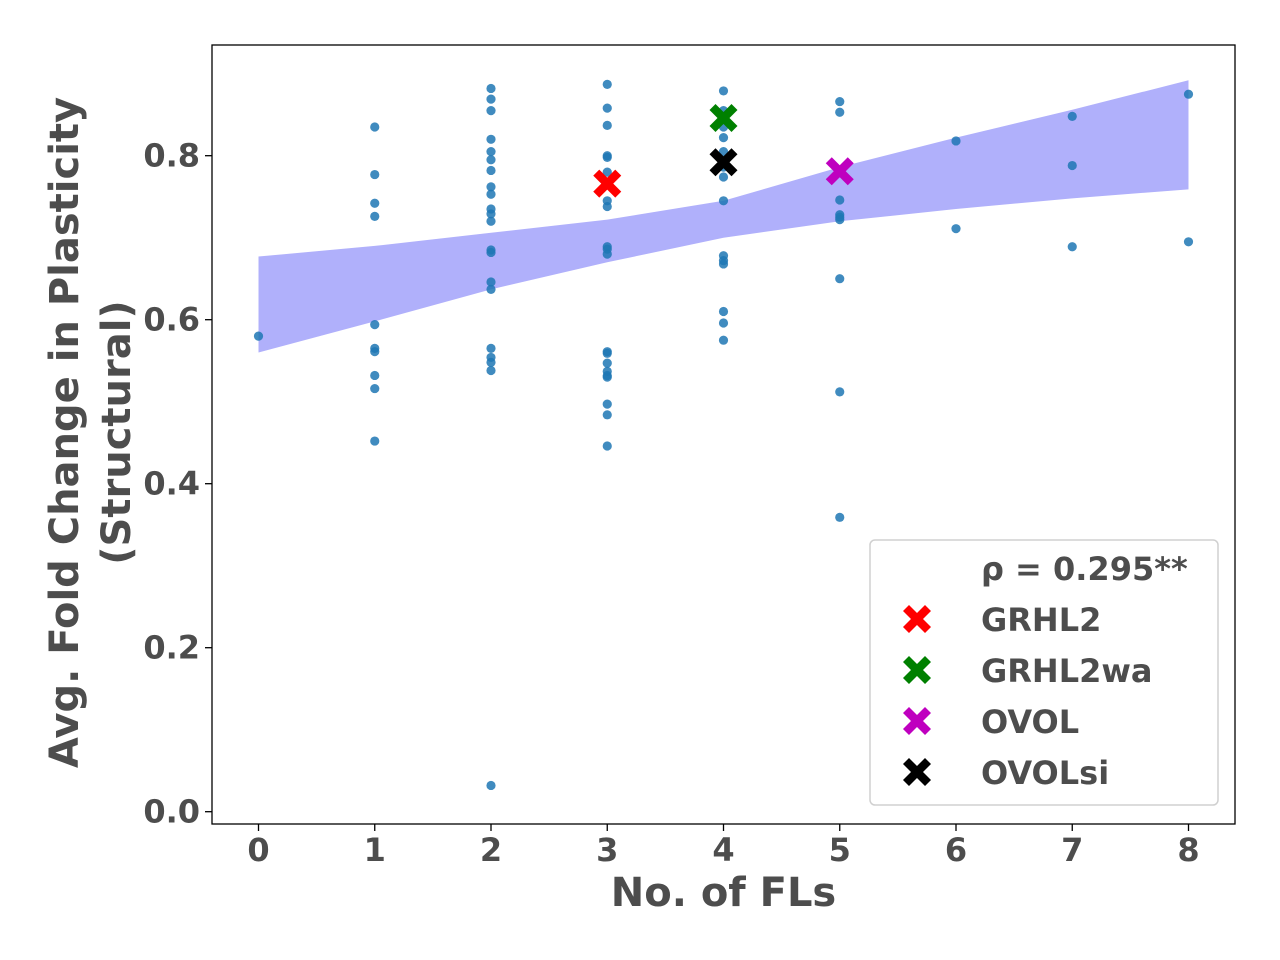  Describe the element at coordinates (171, 812) in the screenshot. I see `y-tick-label-0: 0.0` at that location.